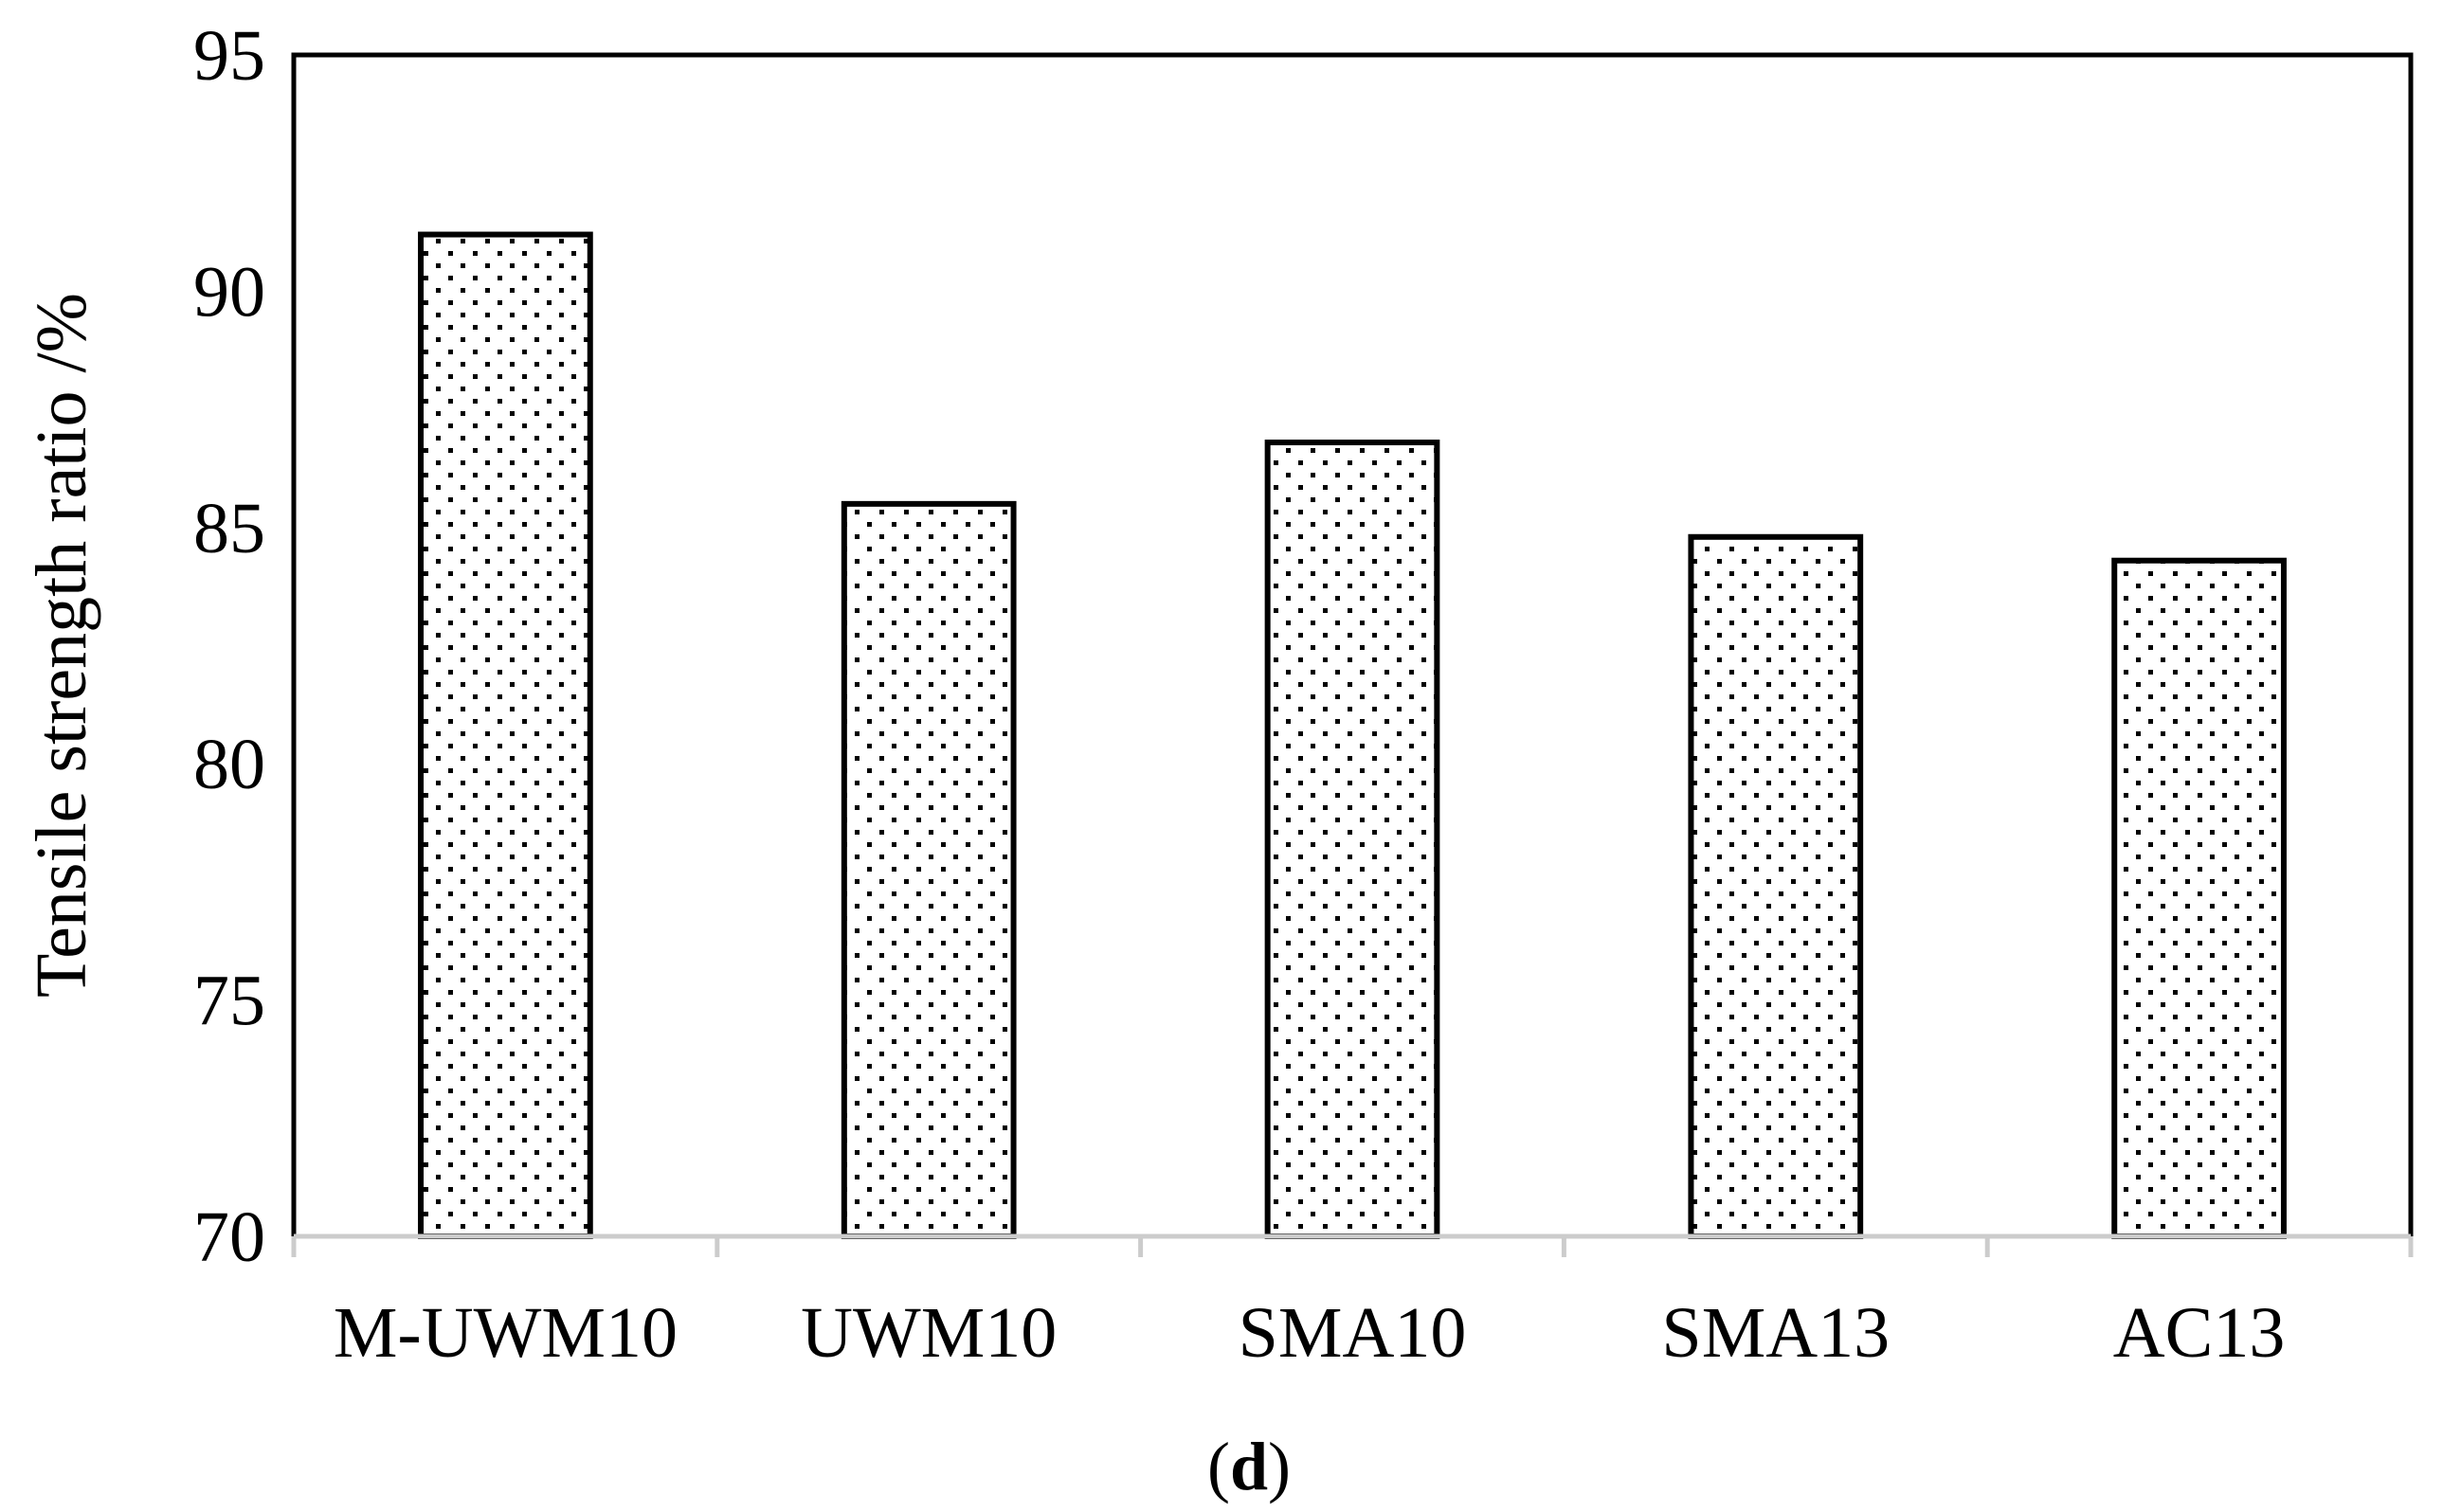 Image resolution: width=2443 pixels, height=1512 pixels. What do you see at coordinates (229, 292) in the screenshot?
I see `y-tick-label: 90` at bounding box center [229, 292].